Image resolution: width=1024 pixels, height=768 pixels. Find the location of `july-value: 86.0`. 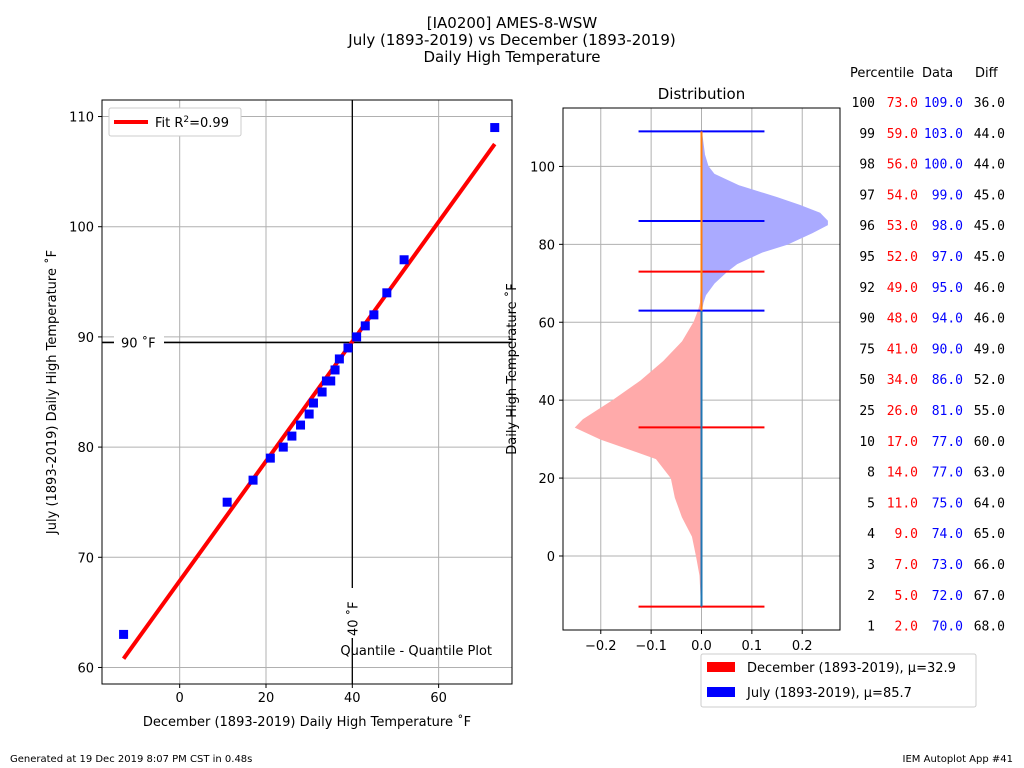

july-value: 86.0 is located at coordinates (947, 380).